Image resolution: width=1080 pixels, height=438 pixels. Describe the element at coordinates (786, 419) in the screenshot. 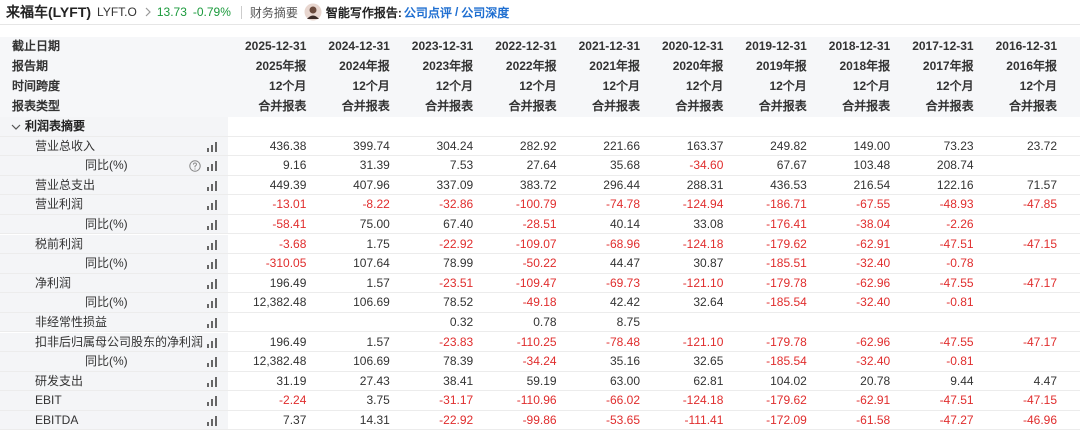

I see `value-cell: -172.09` at that location.